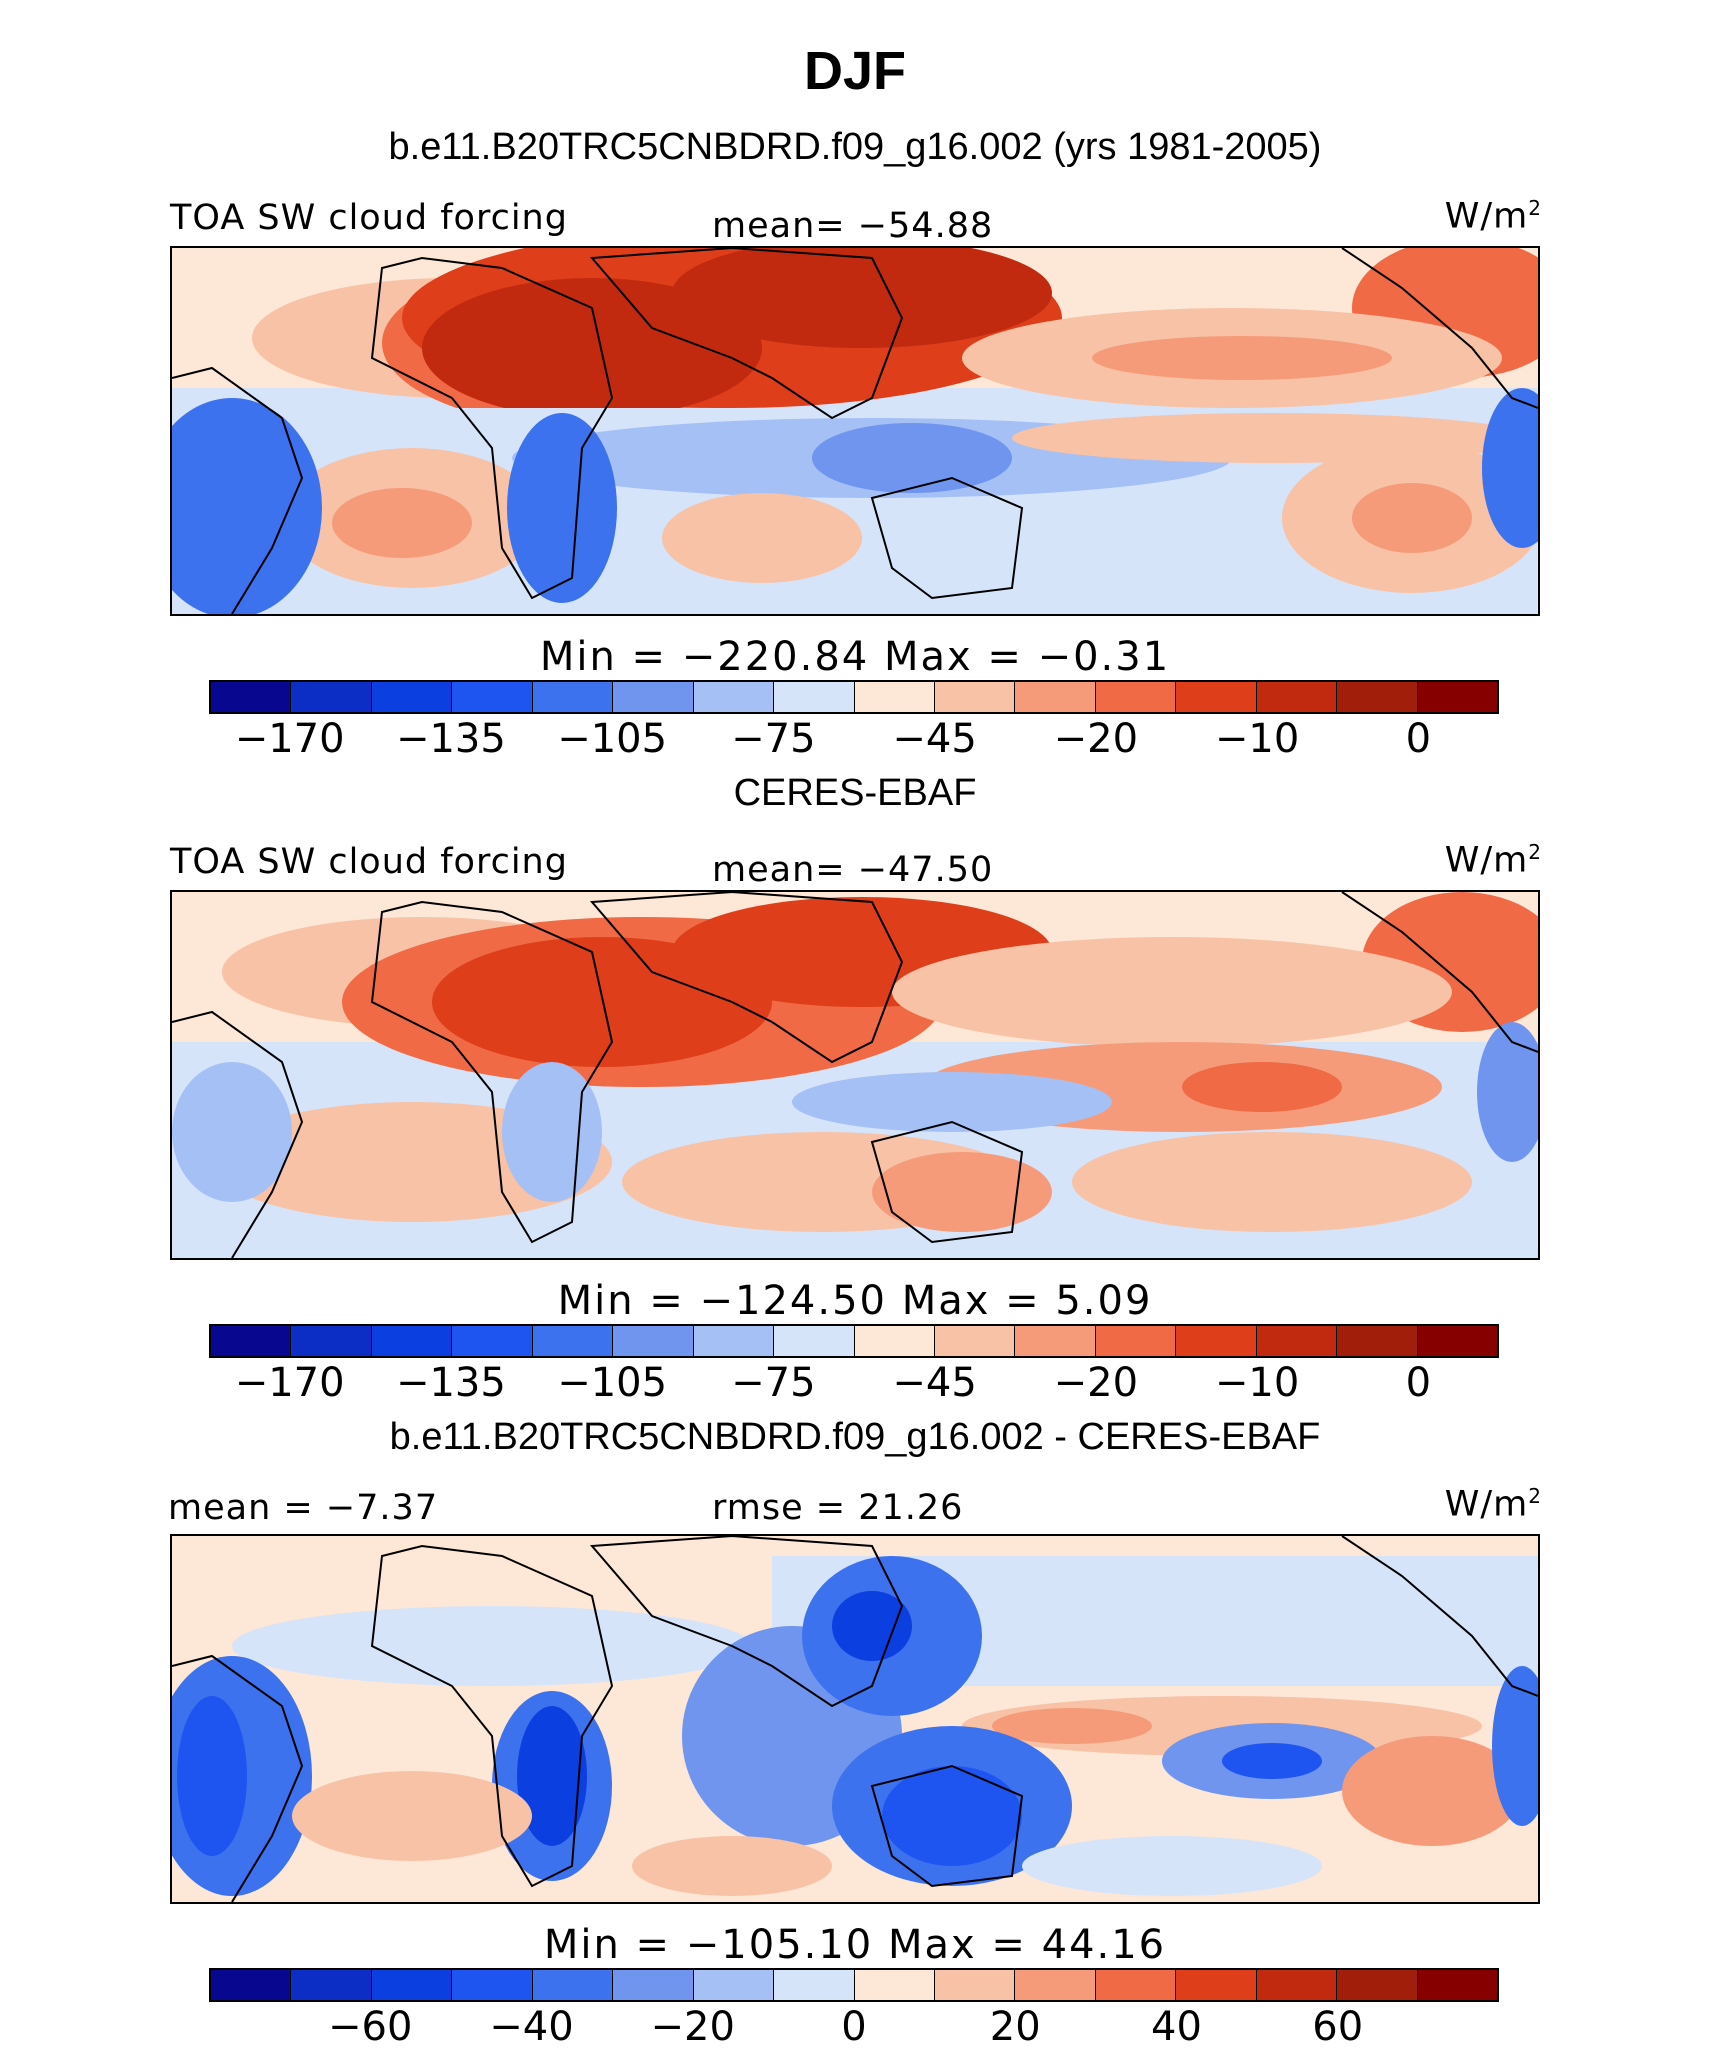 The width and height of the screenshot is (1710, 2064). Describe the element at coordinates (855, 1301) in the screenshot. I see `panel-2-minmax: Min = −124.50 Max = 5.09` at that location.